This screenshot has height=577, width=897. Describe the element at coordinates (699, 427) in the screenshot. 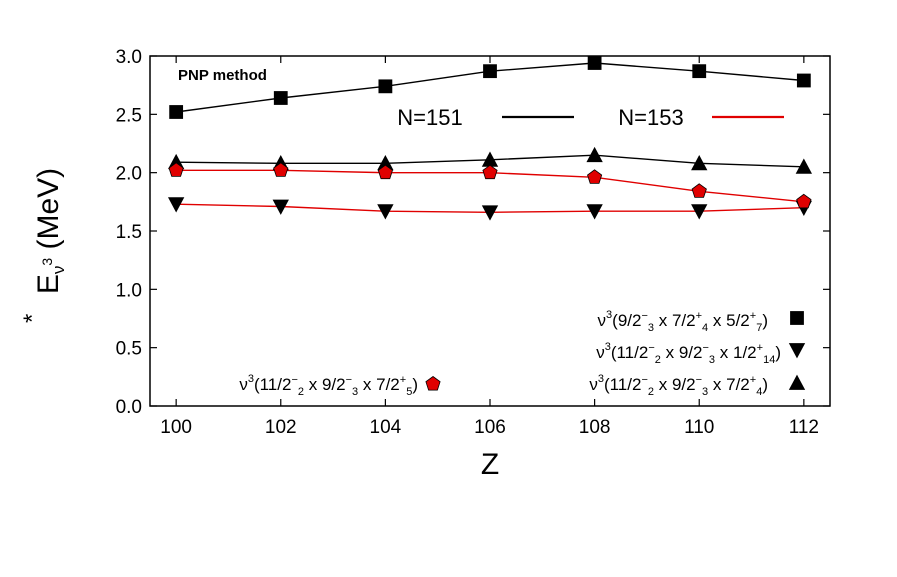

I see `x-tick-label: 110` at that location.